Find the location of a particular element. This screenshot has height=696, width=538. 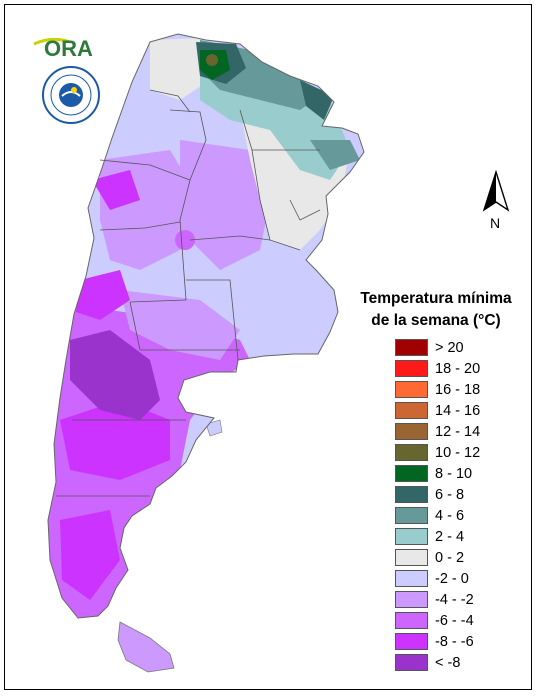

legend-label: 6 - 8 is located at coordinates (450, 495).